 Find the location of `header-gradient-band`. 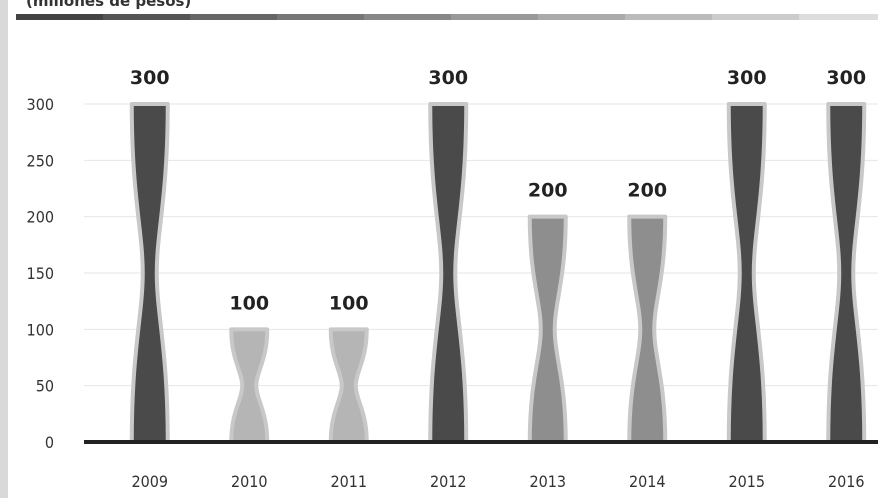

header-gradient-band is located at coordinates (447, 17).